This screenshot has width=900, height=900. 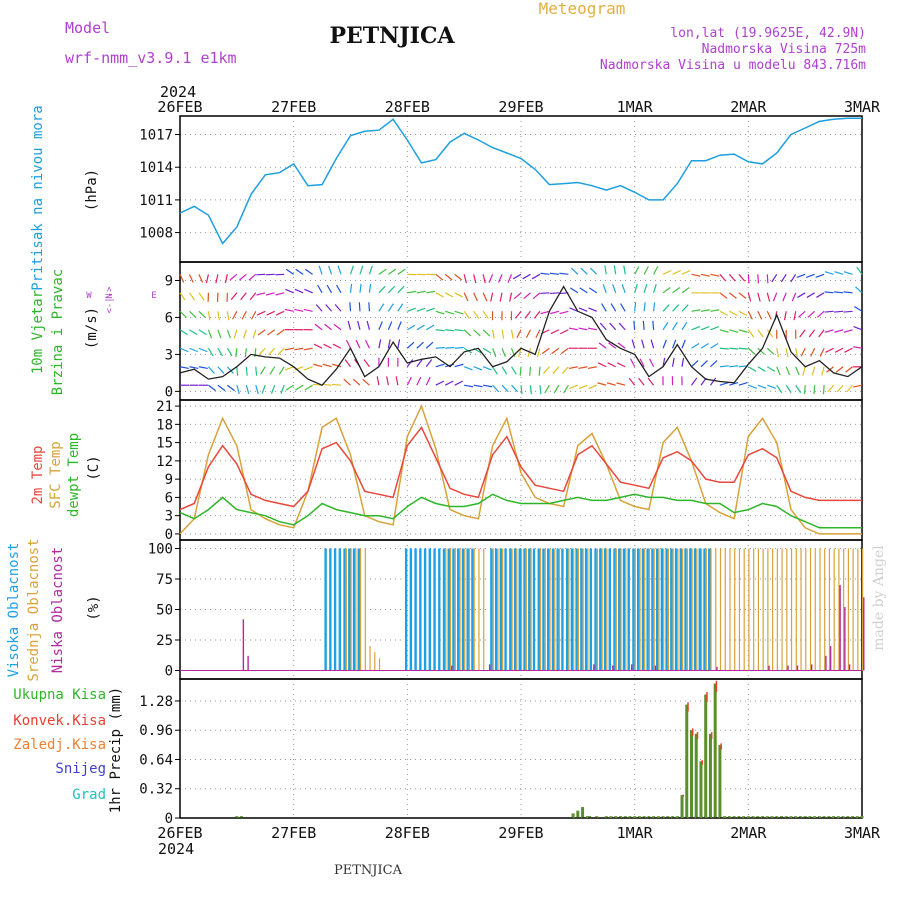 I want to click on y-tick-label: 100, so click(x=160, y=550).